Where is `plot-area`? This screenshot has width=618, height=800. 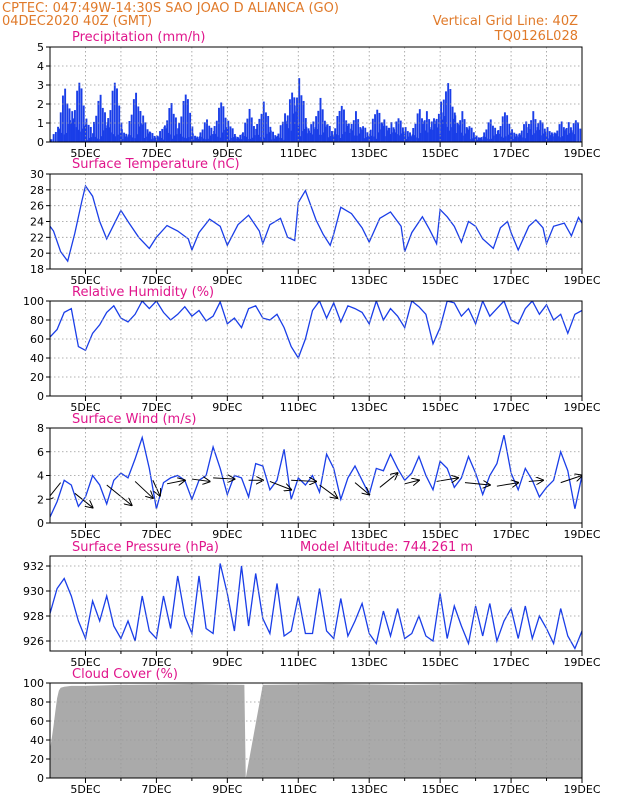
plot-area is located at coordinates (316, 730).